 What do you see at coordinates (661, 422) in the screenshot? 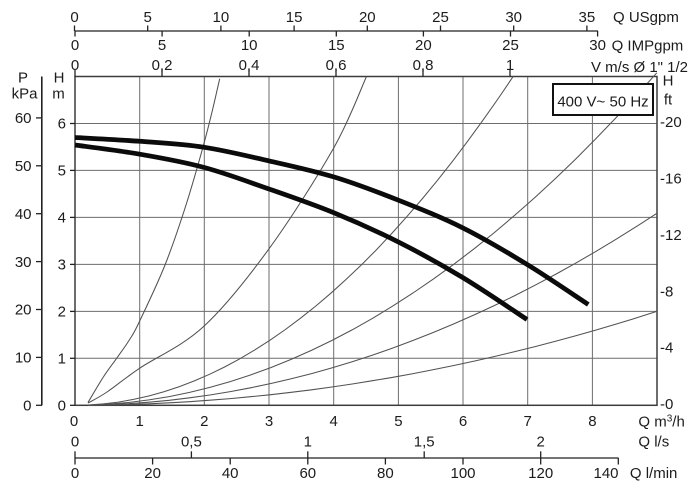
I see `svg-text: Q m3/h` at bounding box center [661, 422].